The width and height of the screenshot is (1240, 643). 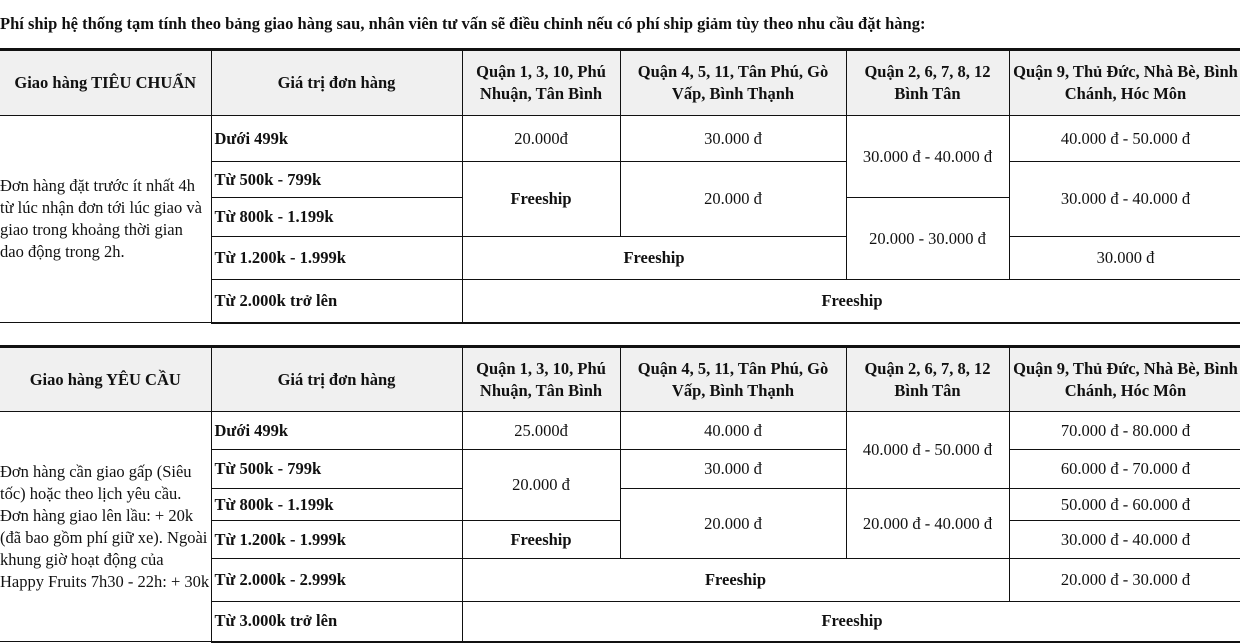 I want to click on order-value-label: Từ 2.000k trở lên, so click(x=337, y=301).